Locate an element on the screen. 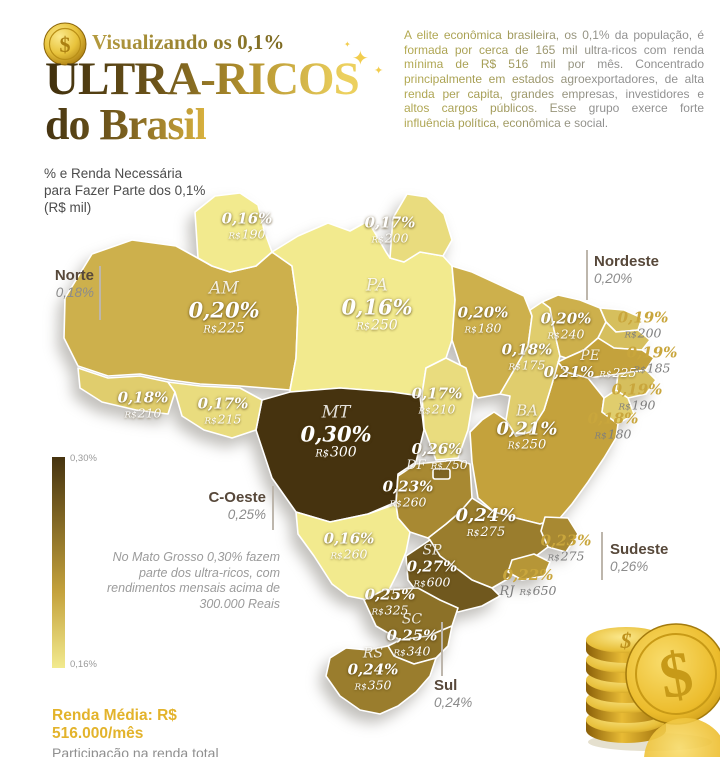 This screenshot has width=720, height=757. state-shape-MS is located at coordinates (353, 552).